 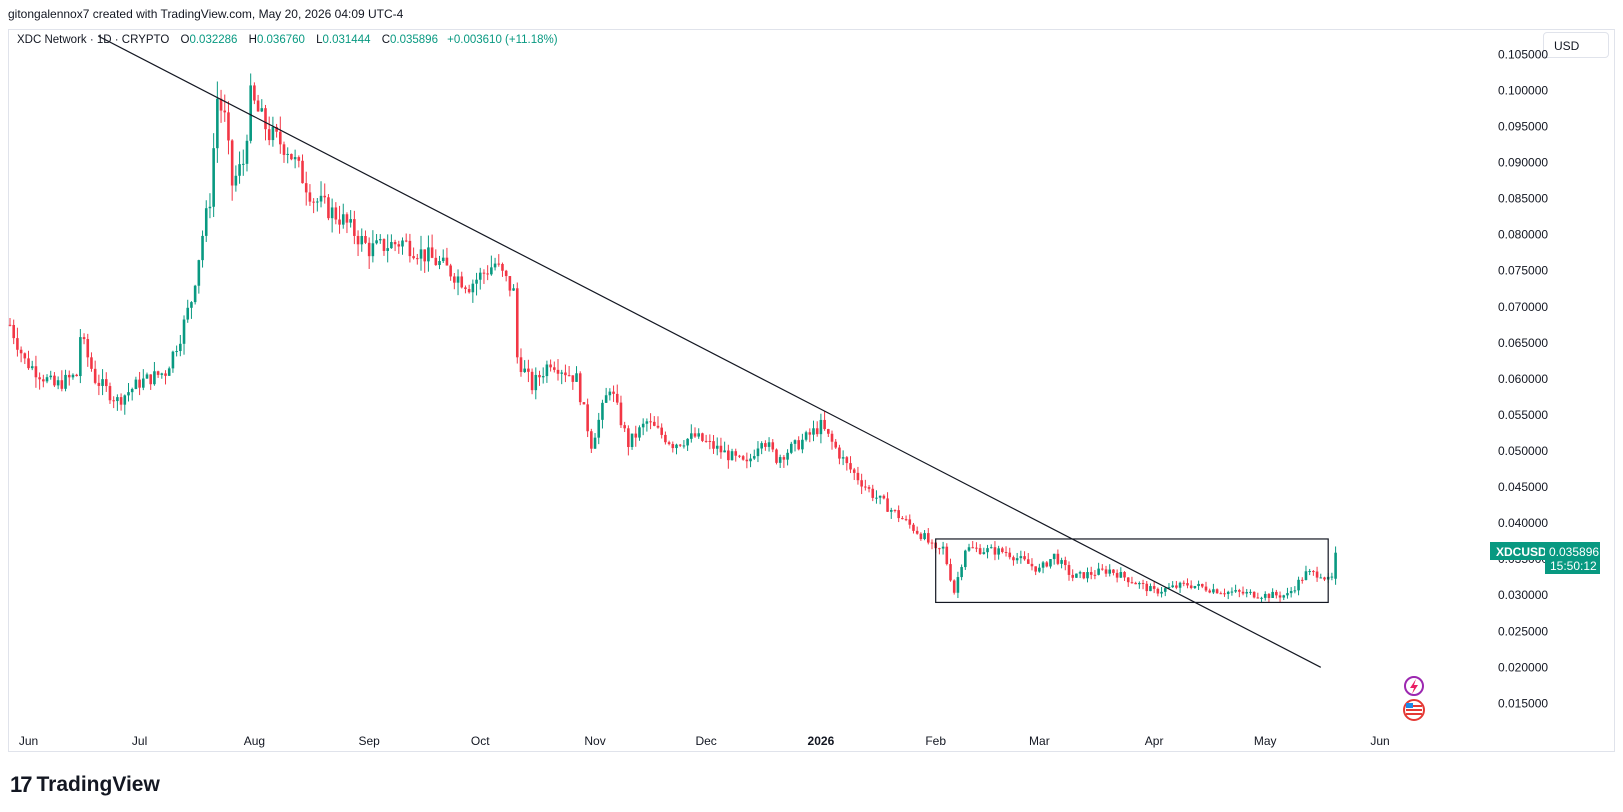 What do you see at coordinates (93, 40) in the screenshot?
I see `legend-symbol: XDC Network · 1D · CRYPTO` at bounding box center [93, 40].